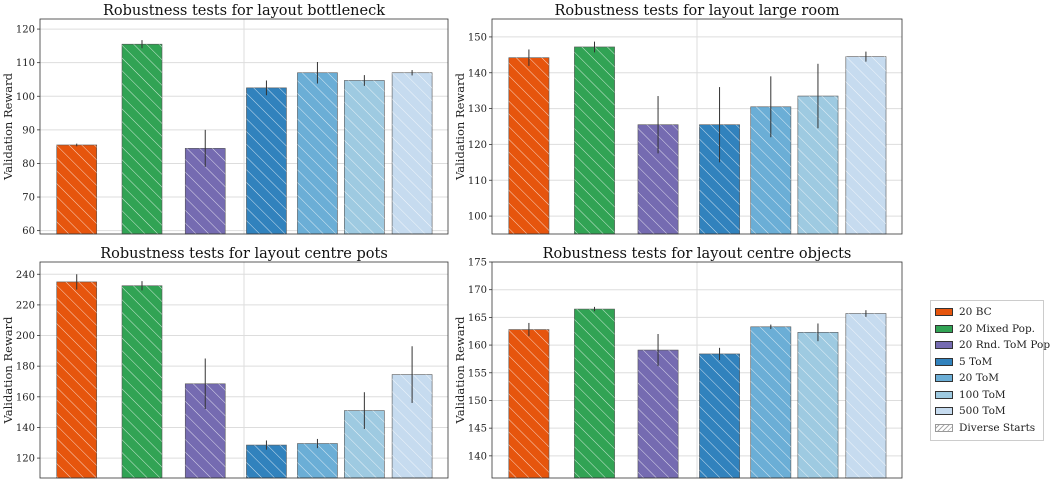 This screenshot has width=1050, height=480. What do you see at coordinates (25, 305) in the screenshot?
I see `y-tick-label: 220` at bounding box center [25, 305].